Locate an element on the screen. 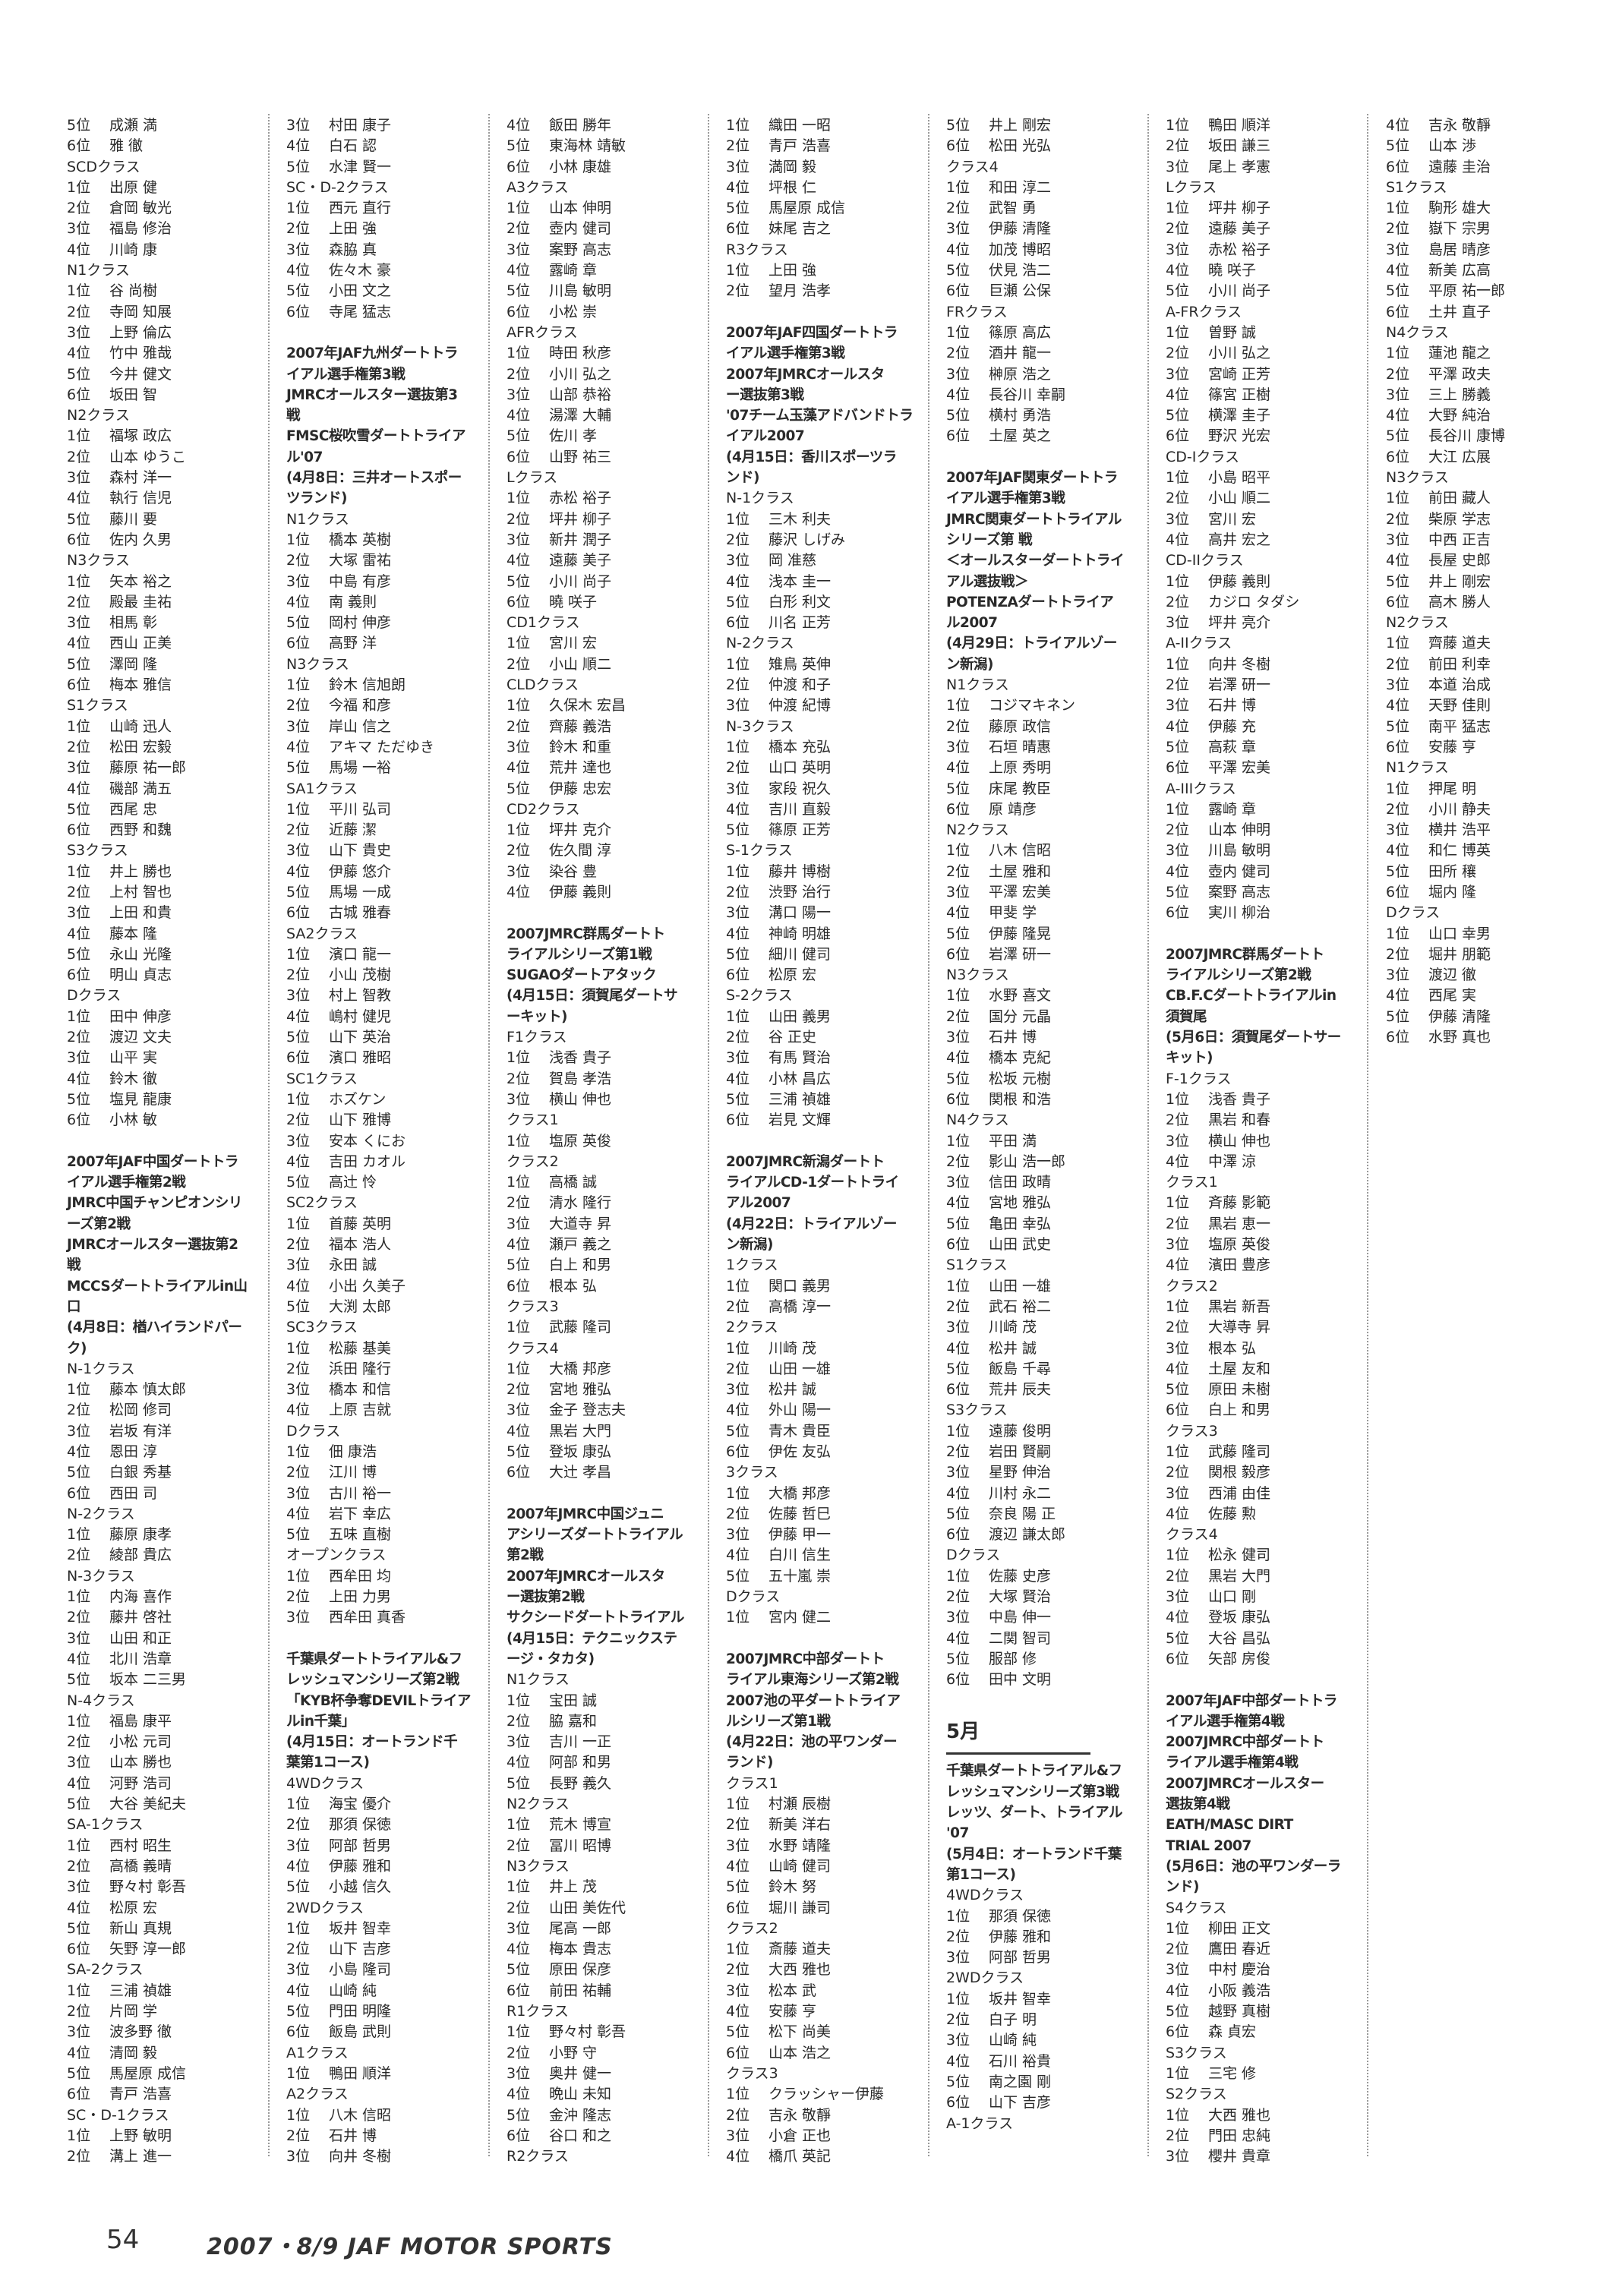 The height and width of the screenshot is (2296, 1619). driver-name: 清岡 毅 is located at coordinates (133, 2053).